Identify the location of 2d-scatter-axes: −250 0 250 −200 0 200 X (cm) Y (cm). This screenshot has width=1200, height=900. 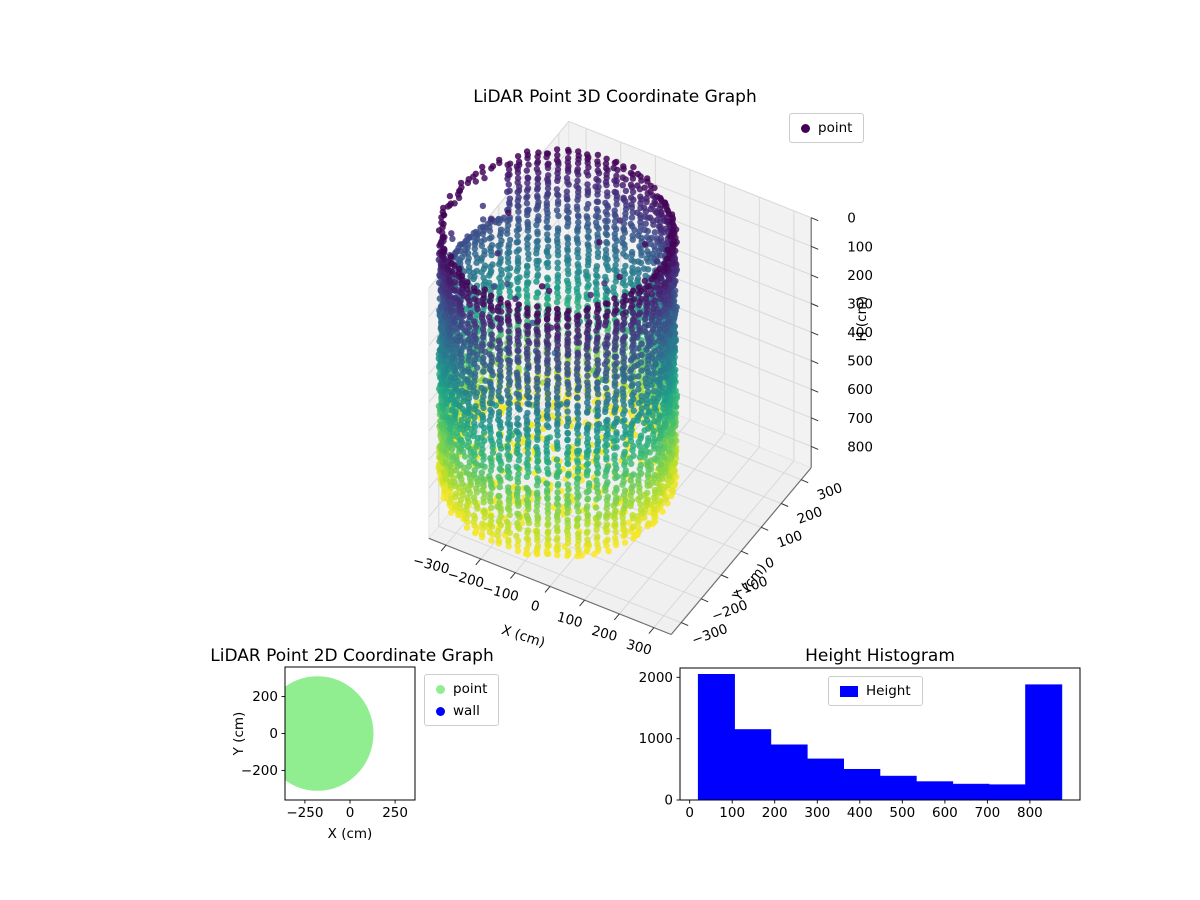
(323, 754).